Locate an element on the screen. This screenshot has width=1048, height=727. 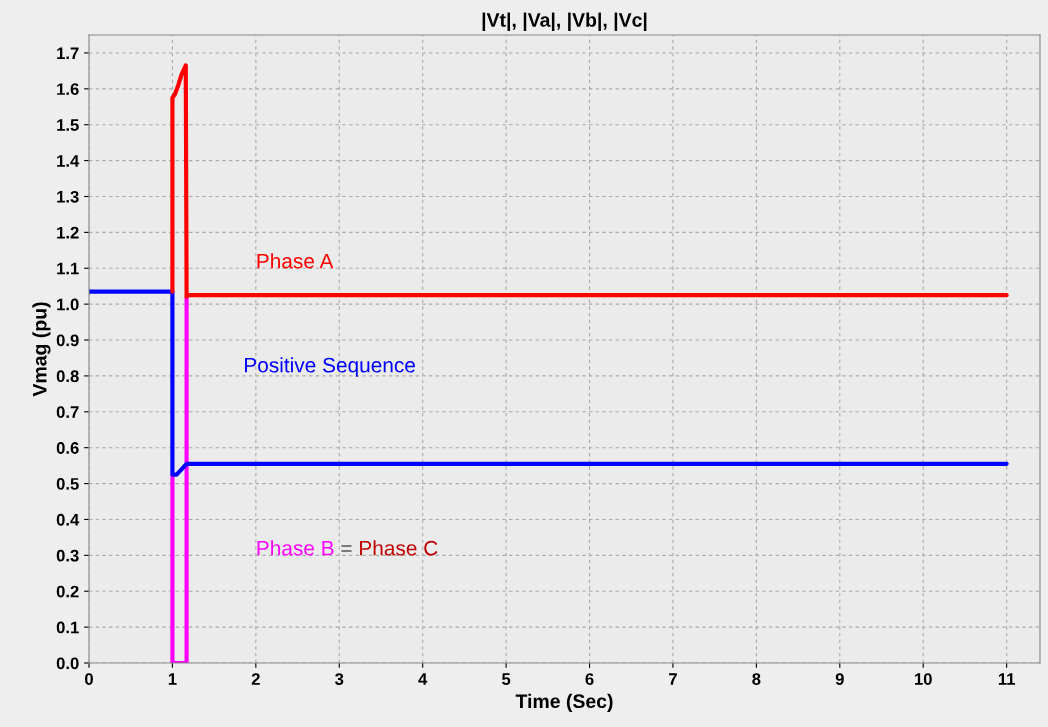
x-tick-label: 7 is located at coordinates (673, 679).